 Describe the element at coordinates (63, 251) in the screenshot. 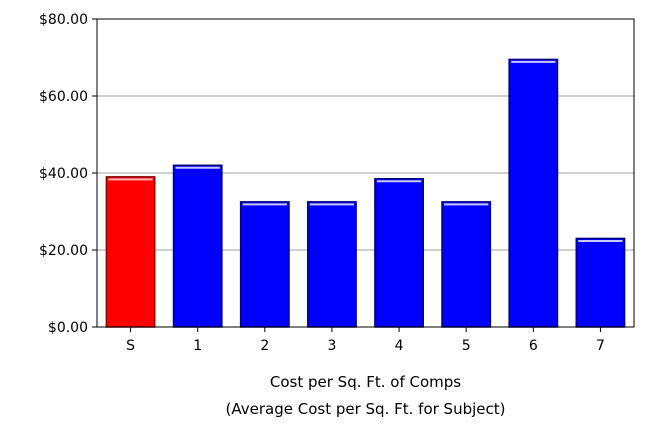

I see `y-tick-label: $20.00` at that location.